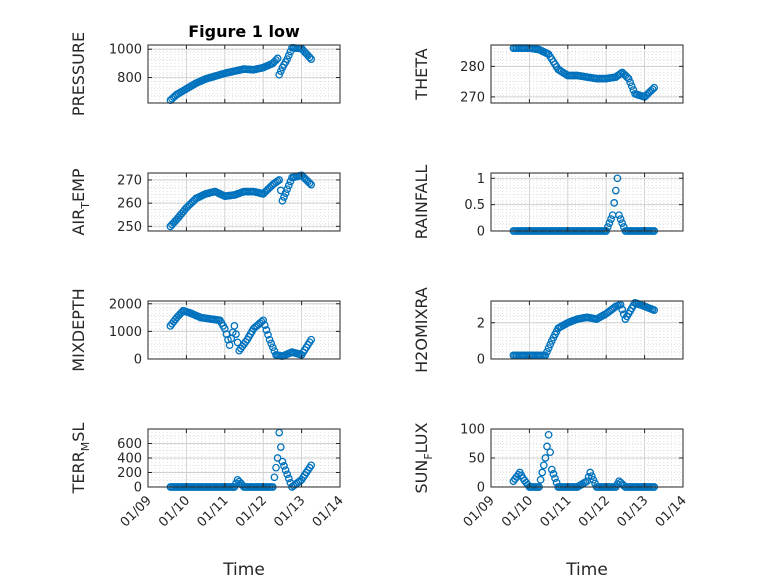 This screenshot has height=583, width=778. What do you see at coordinates (481, 323) in the screenshot?
I see `y-tick-label: 2` at bounding box center [481, 323].